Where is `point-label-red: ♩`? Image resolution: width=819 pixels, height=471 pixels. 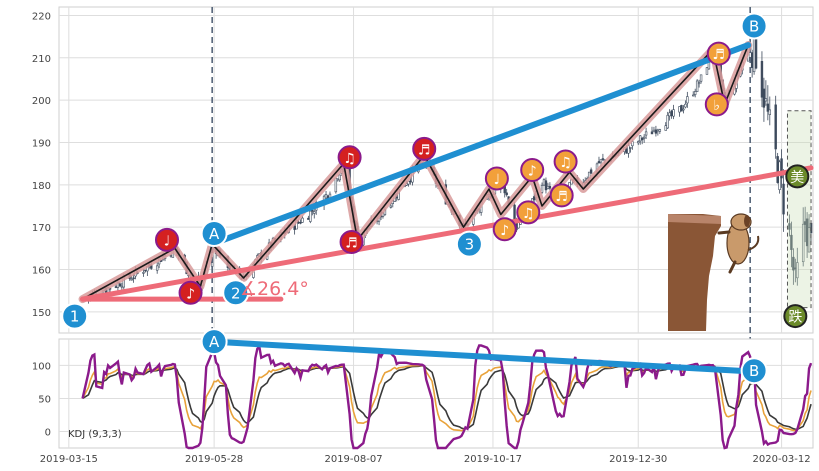 point-label-red: ♩ is located at coordinates (166, 239).